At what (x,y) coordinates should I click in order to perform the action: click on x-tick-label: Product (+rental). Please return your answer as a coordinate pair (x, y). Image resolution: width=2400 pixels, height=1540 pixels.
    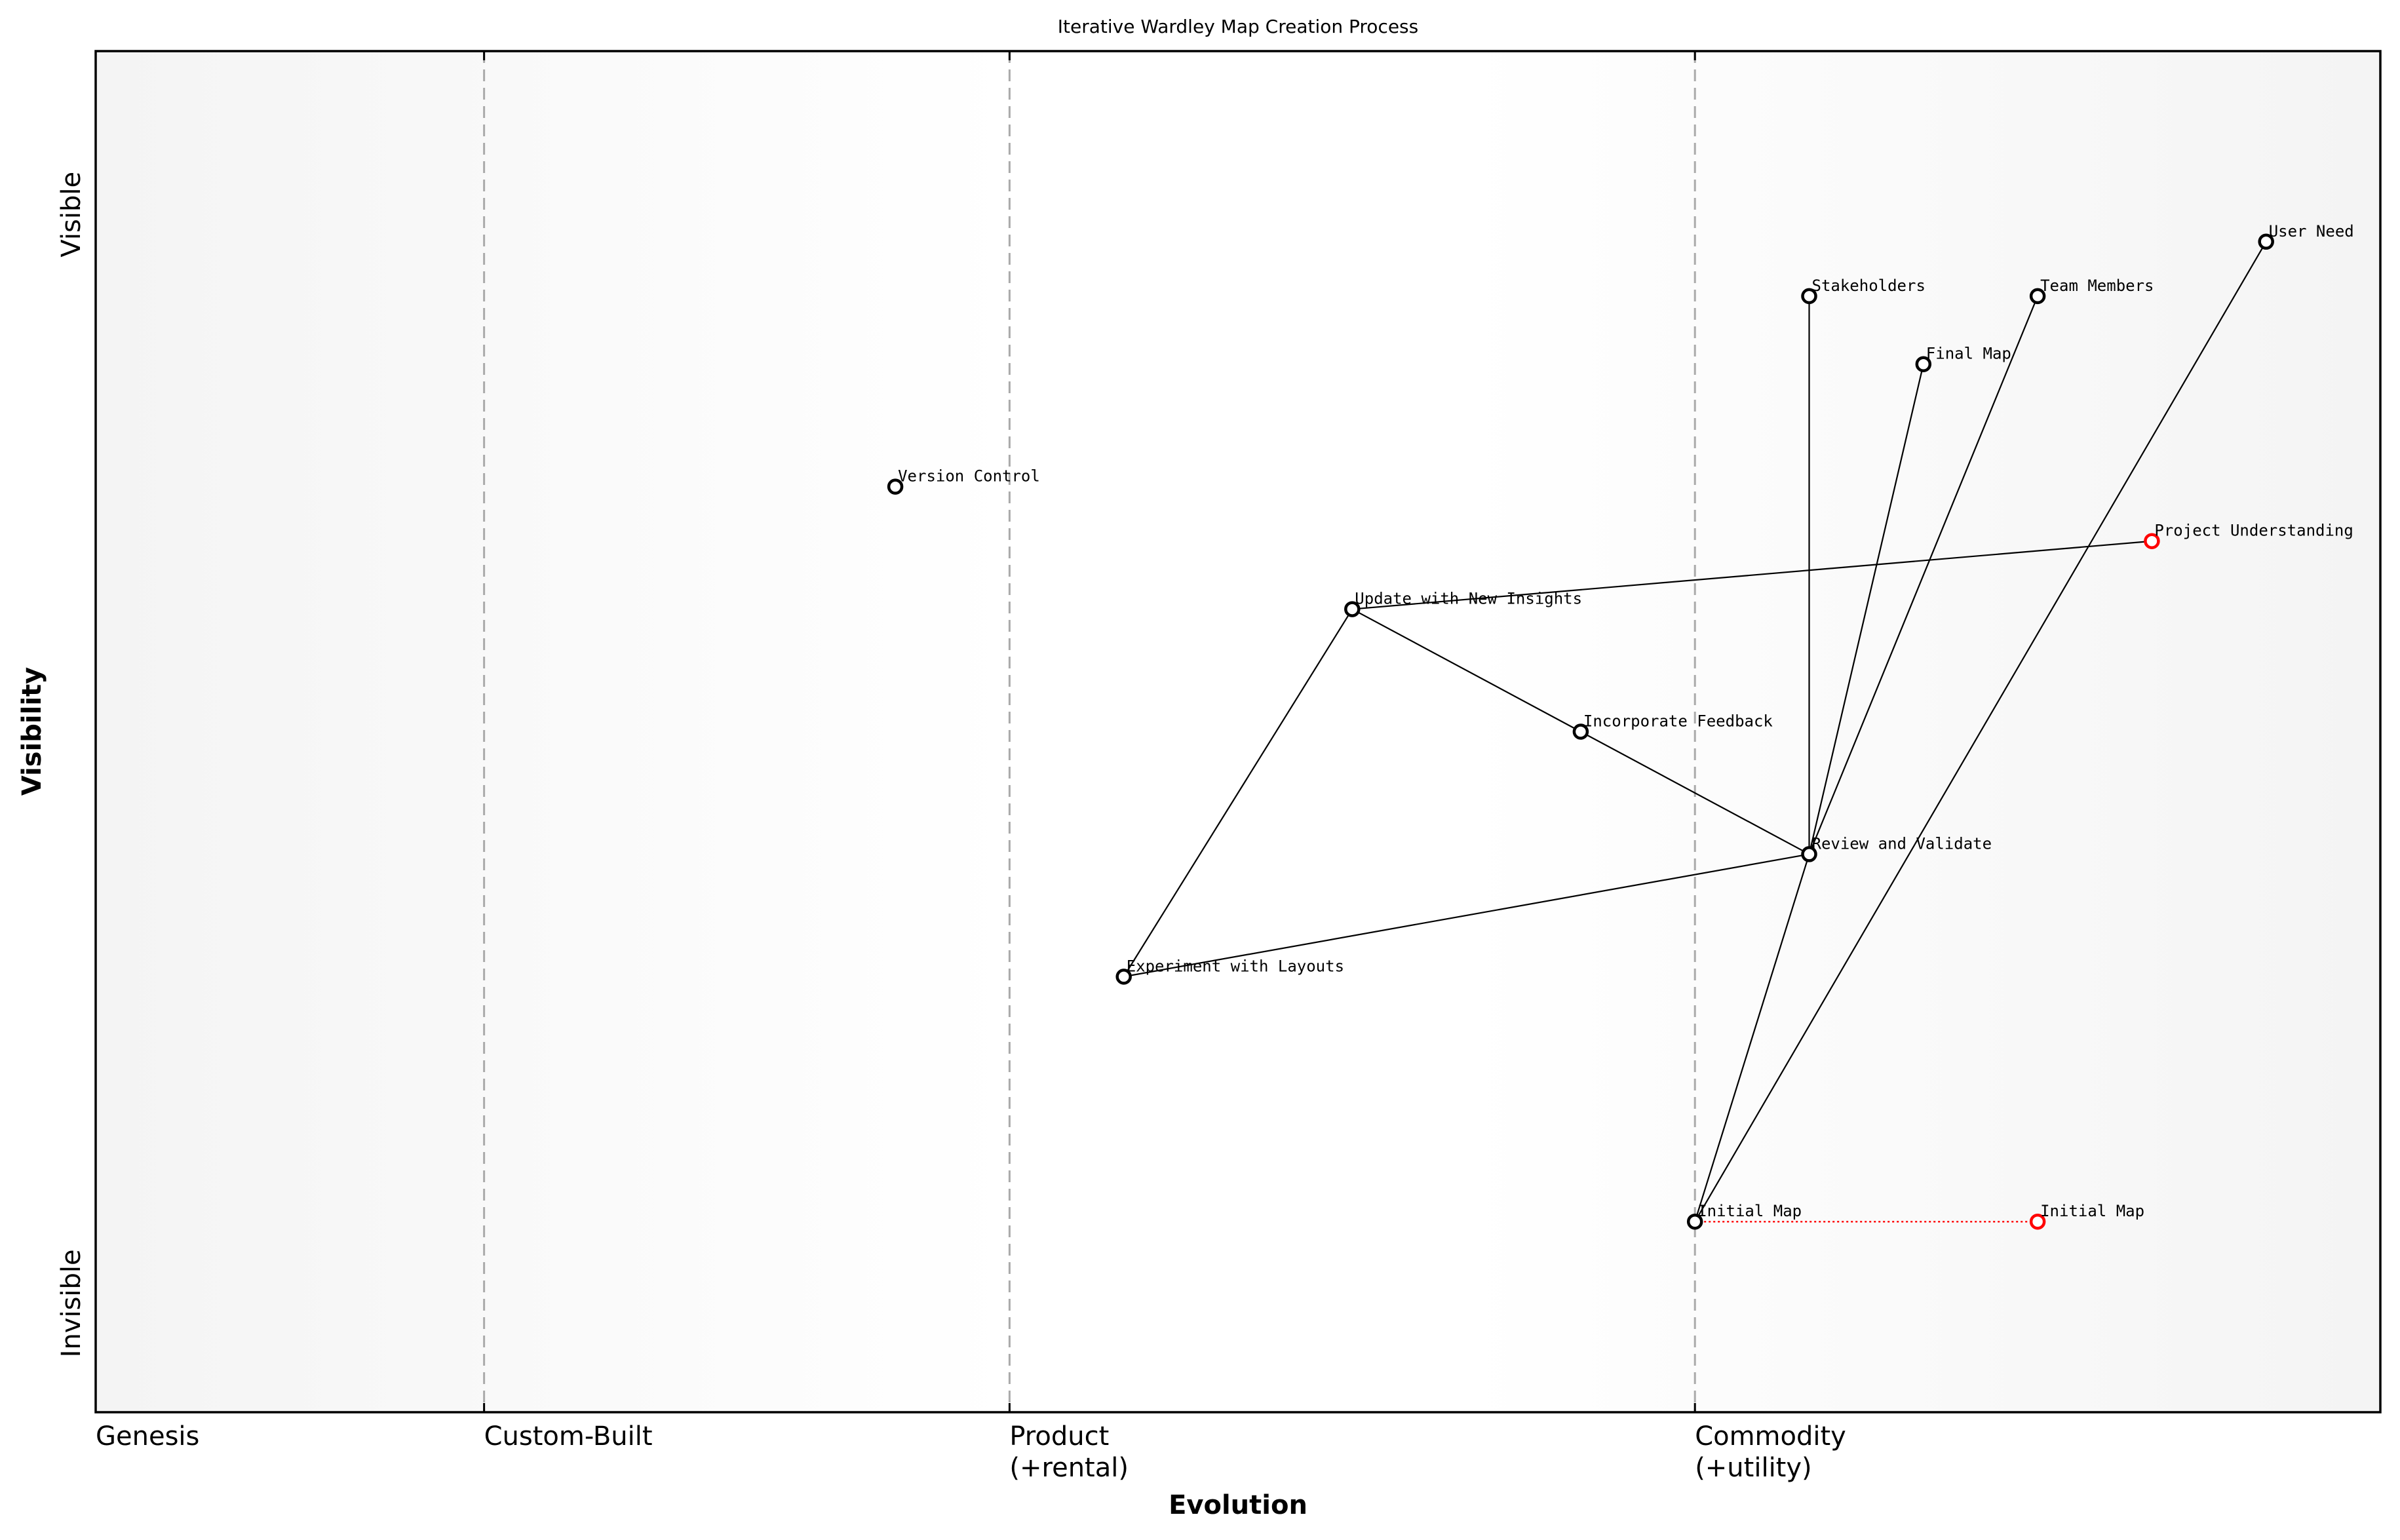
    Looking at the image, I should click on (1069, 1452).